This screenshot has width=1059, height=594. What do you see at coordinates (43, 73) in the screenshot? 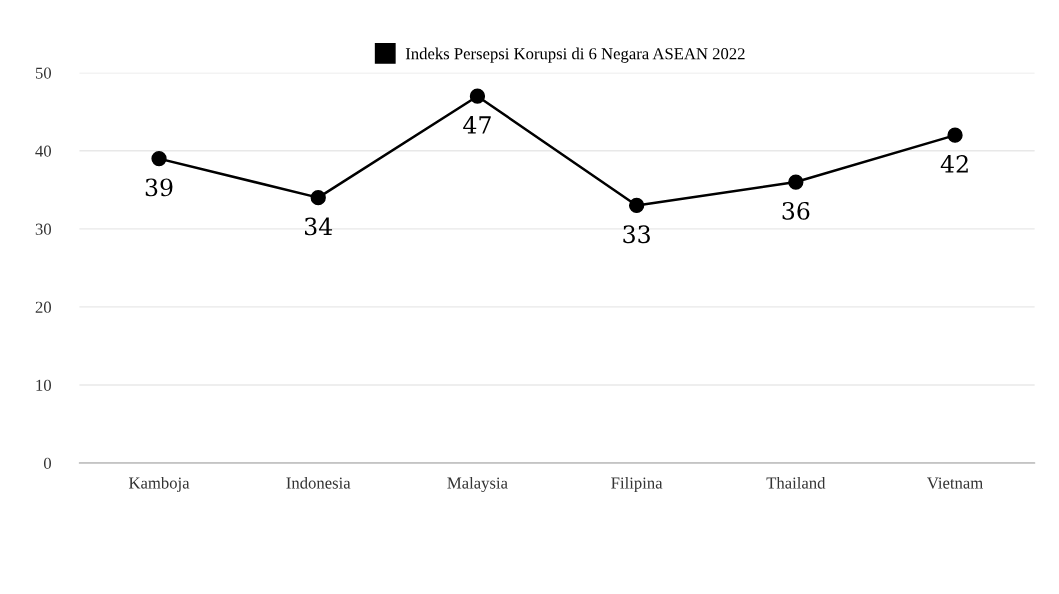
I see `y-tick-label: 50` at bounding box center [43, 73].